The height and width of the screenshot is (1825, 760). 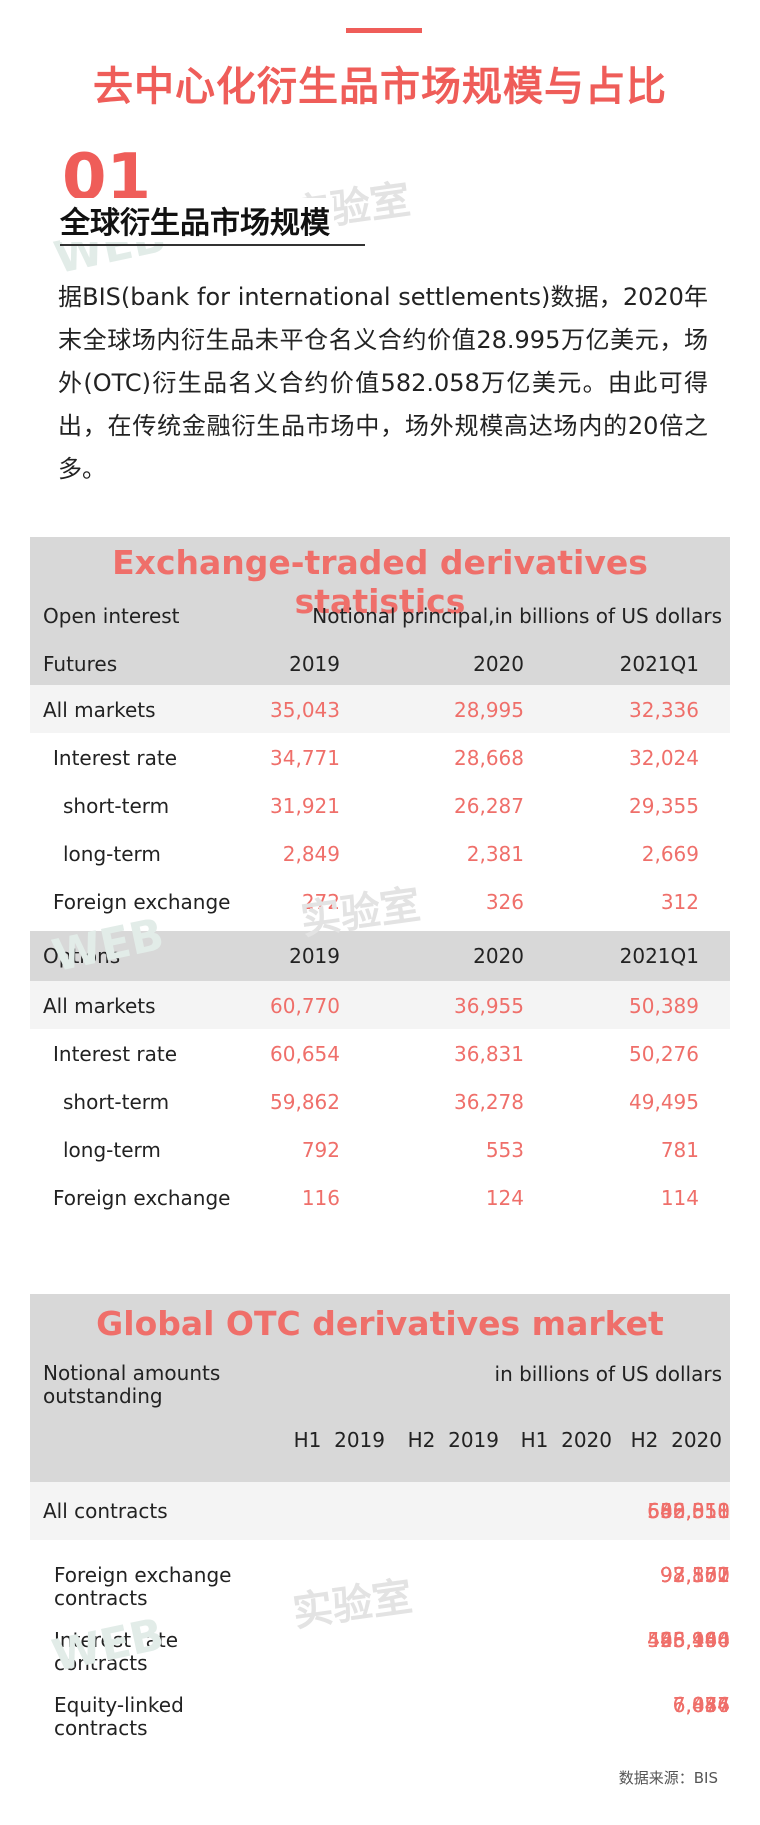 I want to click on cell-value: 31,921, so click(x=305, y=806).